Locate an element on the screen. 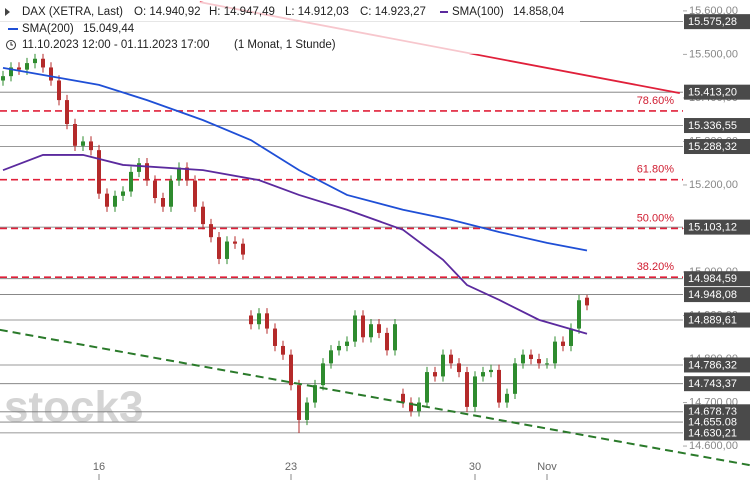 Image resolution: width=750 pixels, height=480 pixels. legend-name: SMA(200) is located at coordinates (48, 29).